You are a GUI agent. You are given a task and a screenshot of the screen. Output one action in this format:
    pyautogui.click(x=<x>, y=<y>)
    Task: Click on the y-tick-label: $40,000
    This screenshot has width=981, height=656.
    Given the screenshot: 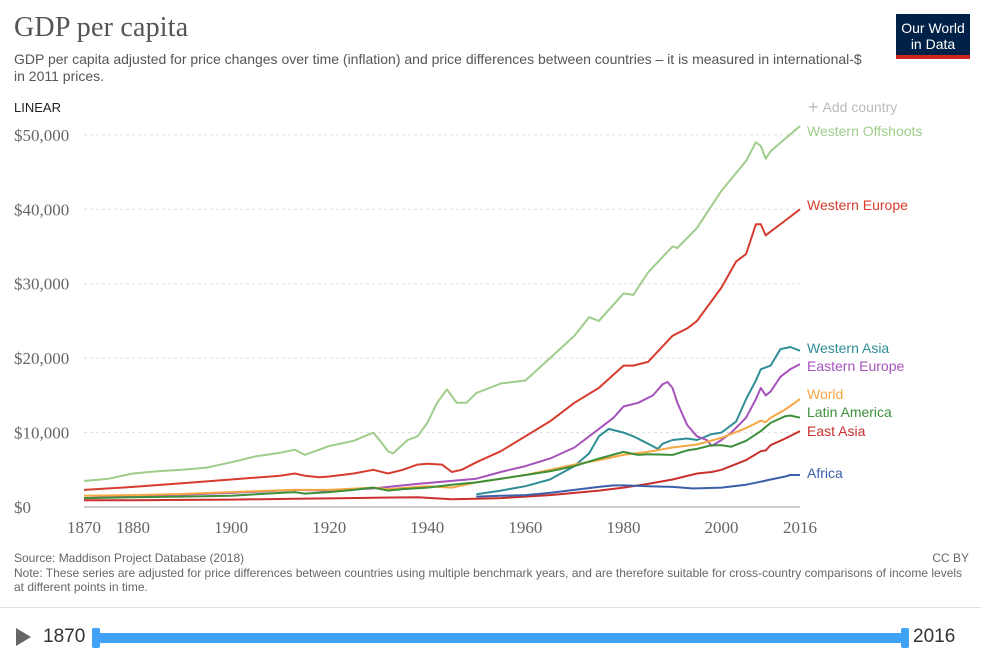 What is the action you would take?
    pyautogui.click(x=41, y=209)
    